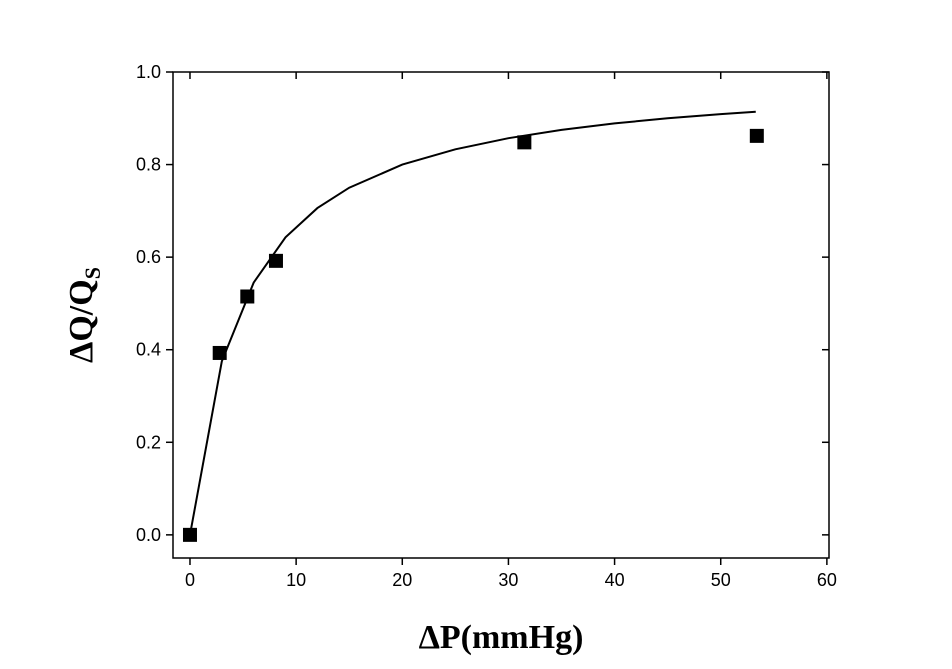 This screenshot has width=952, height=669. Describe the element at coordinates (402, 580) in the screenshot. I see `x-tick-label: 20` at that location.